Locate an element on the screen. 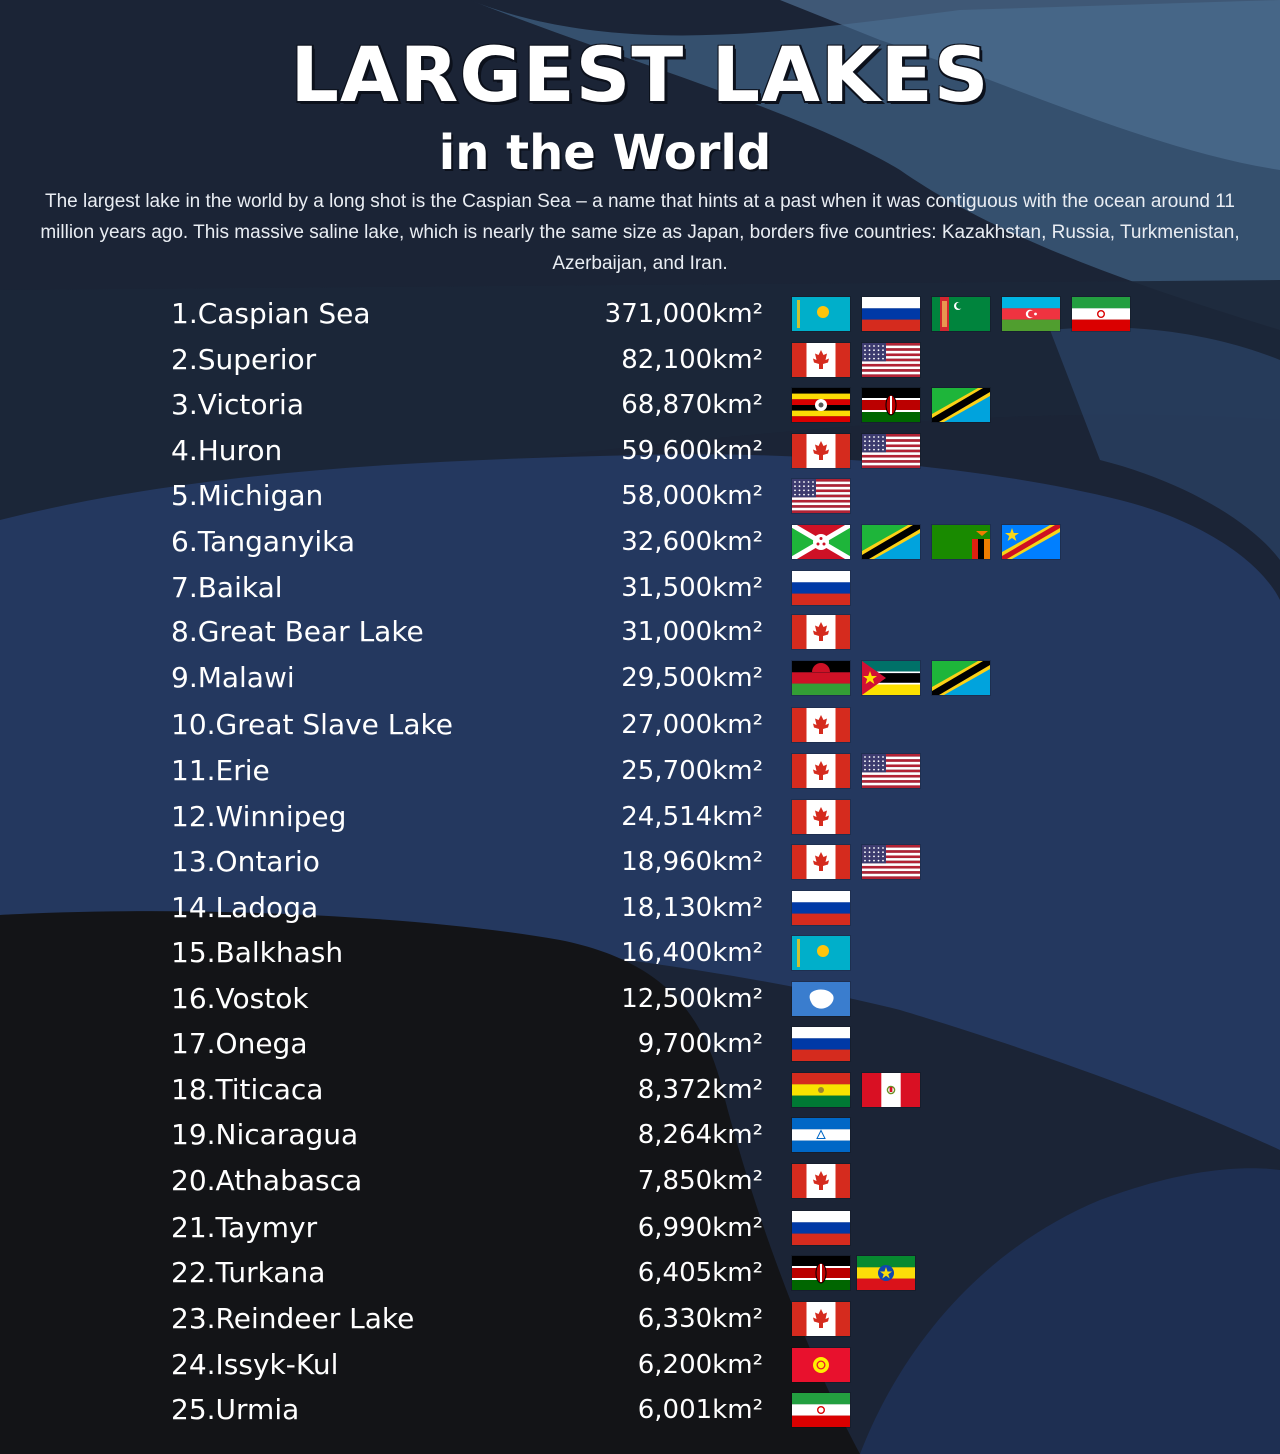 This screenshot has width=1280, height=1454. page-subtitle: in the World is located at coordinates (605, 153).